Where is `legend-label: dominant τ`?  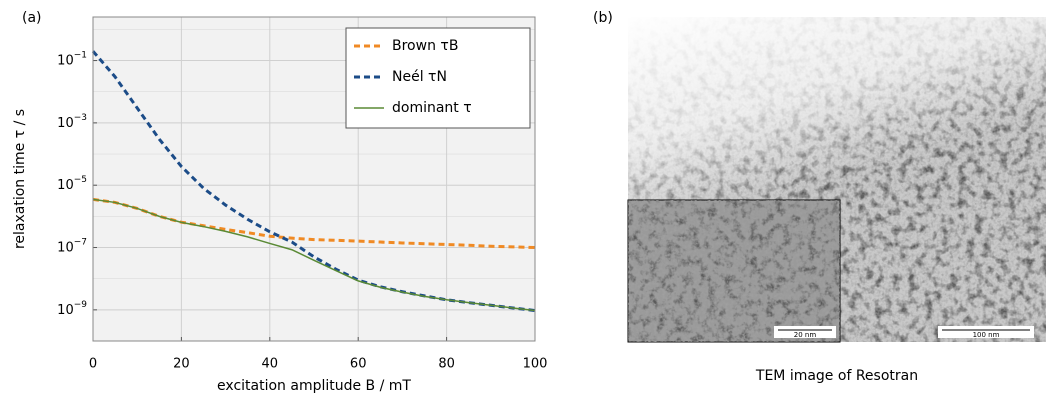 legend-label: dominant τ is located at coordinates (432, 108).